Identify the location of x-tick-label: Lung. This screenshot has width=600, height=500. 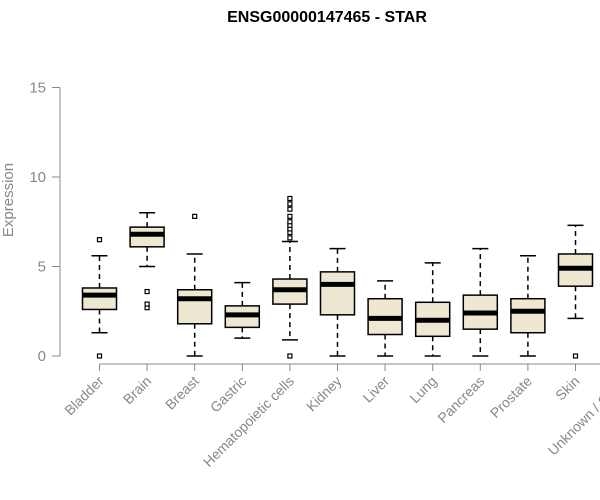
(422, 389).